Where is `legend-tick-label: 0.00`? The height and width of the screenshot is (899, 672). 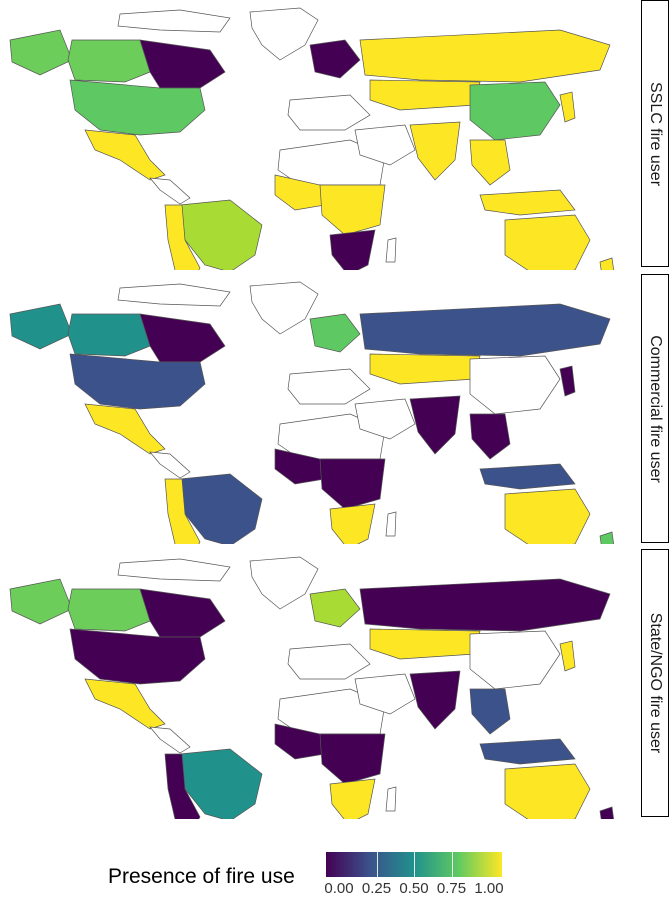 legend-tick-label: 0.00 is located at coordinates (339, 888).